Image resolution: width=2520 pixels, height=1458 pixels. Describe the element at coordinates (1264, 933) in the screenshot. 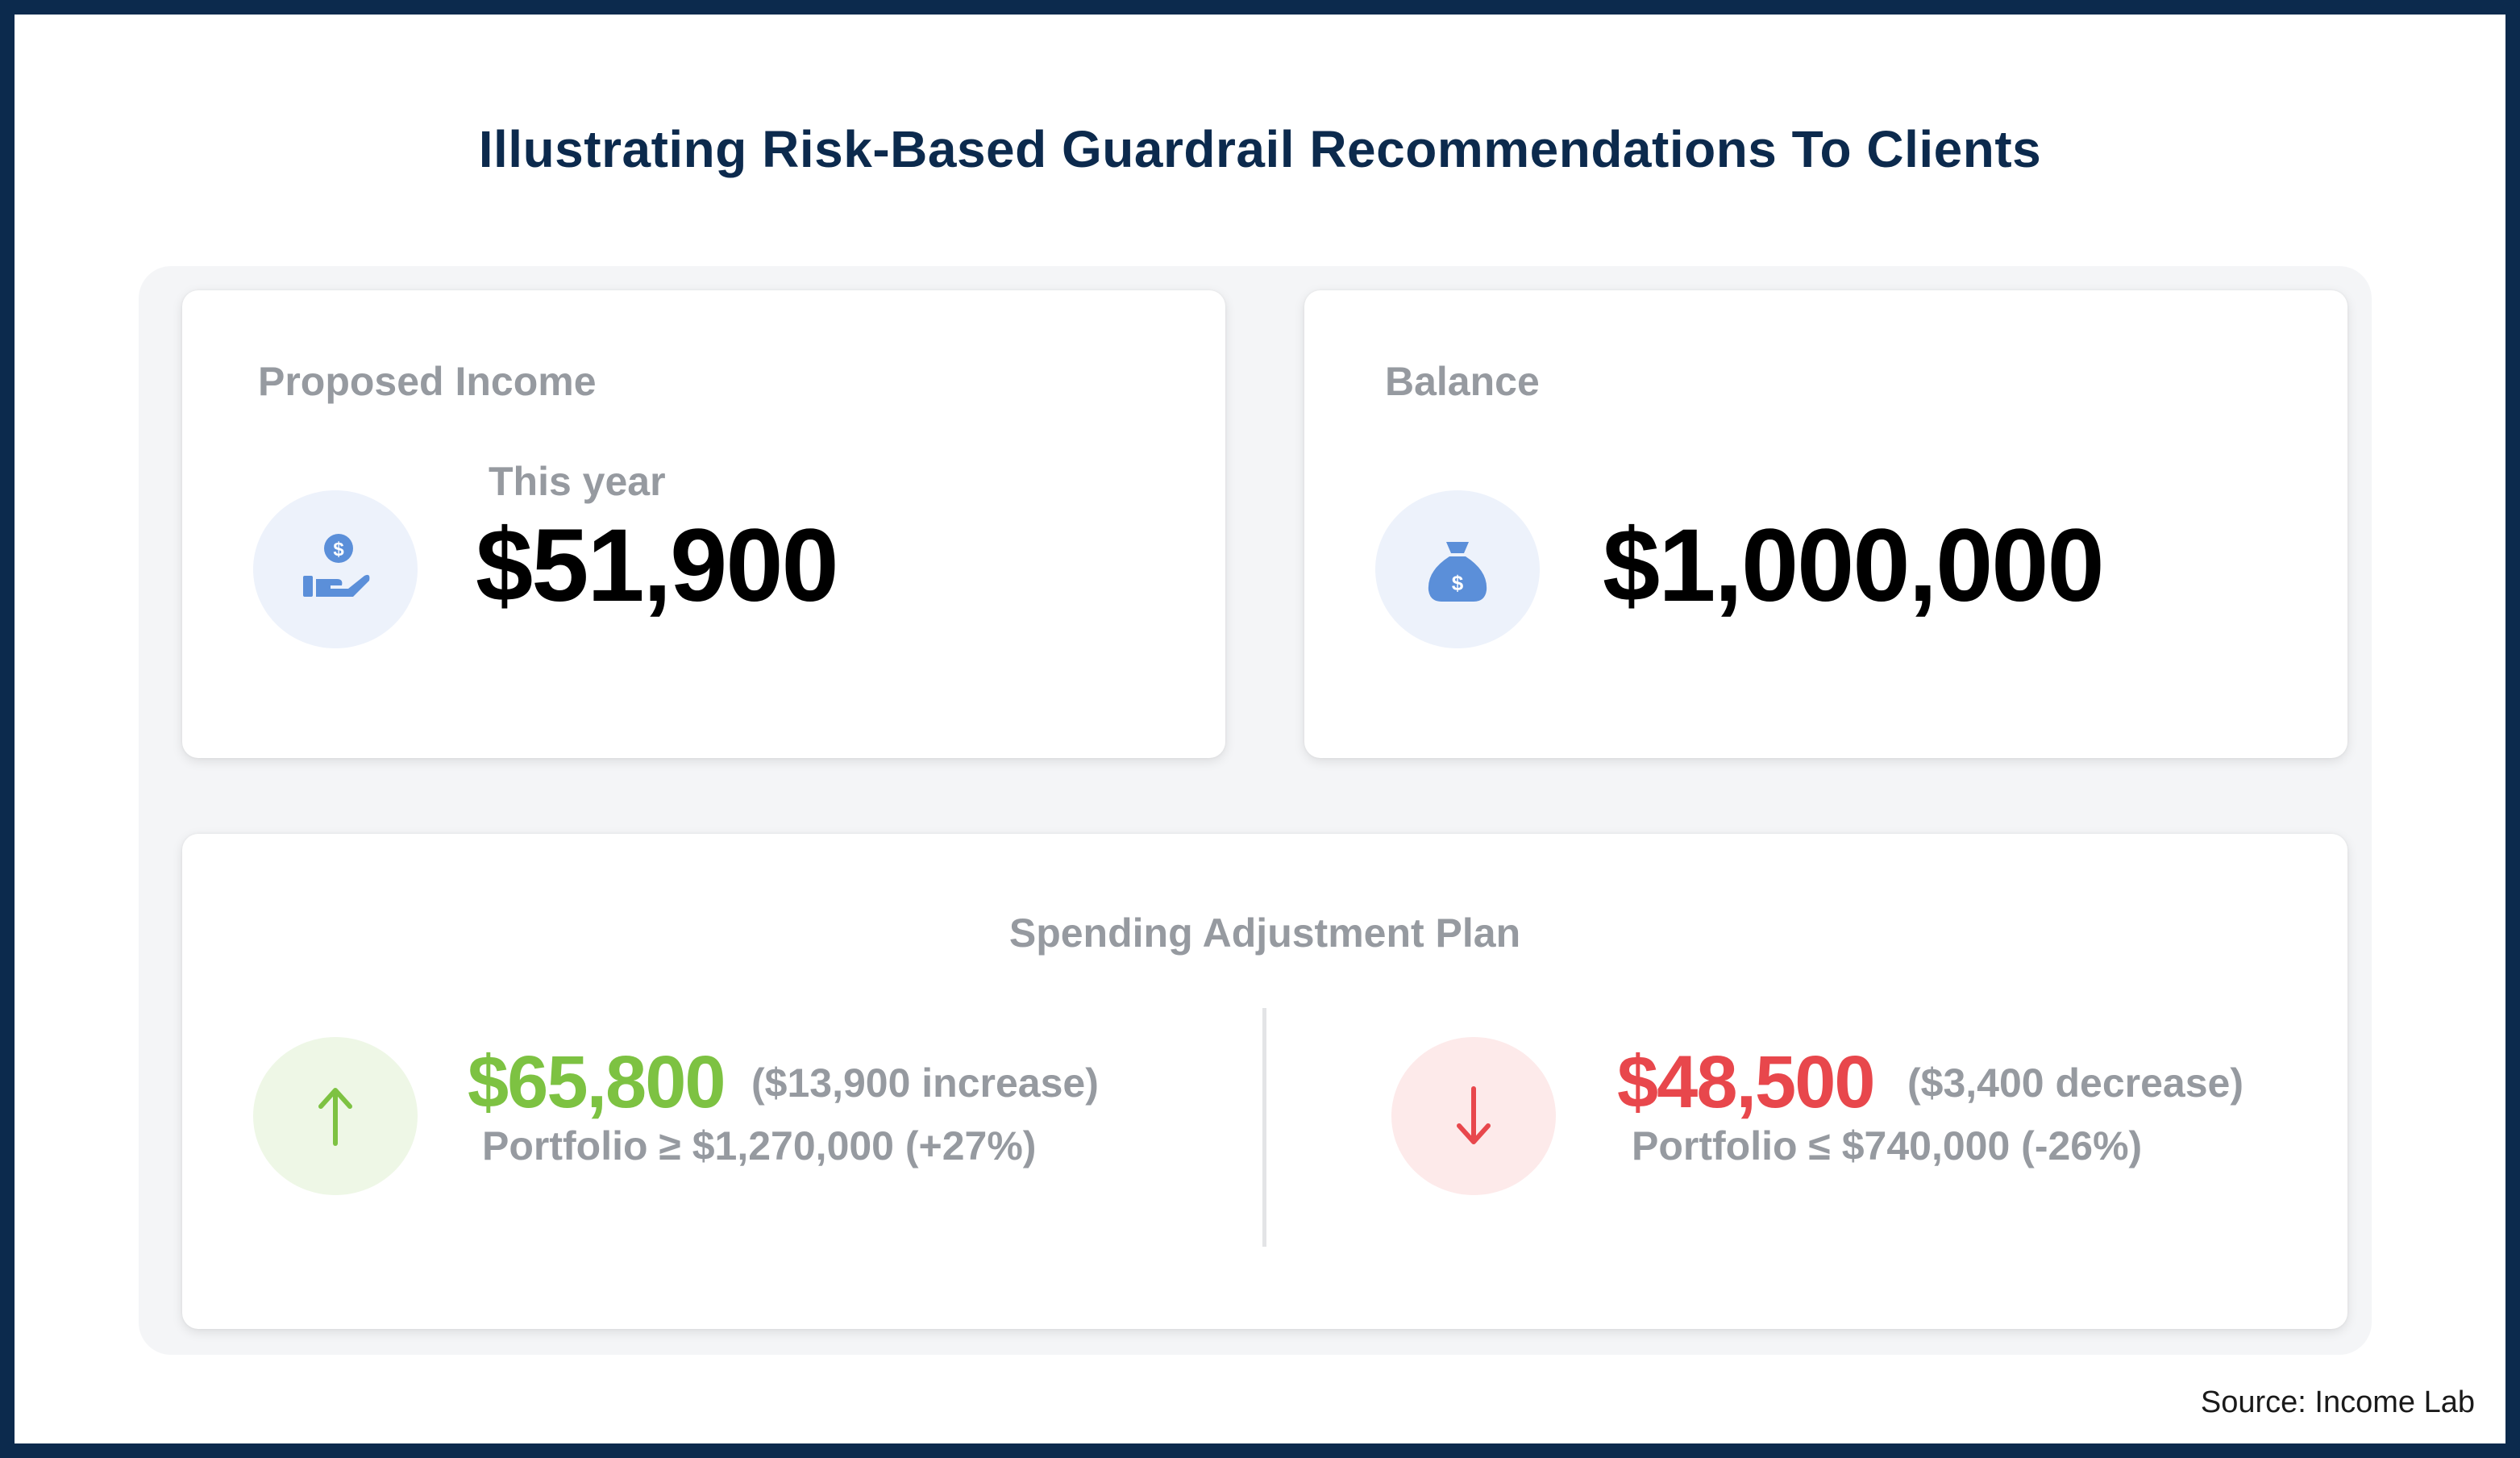

I see `spending-plan-label: Spending Adjustment Plan` at that location.